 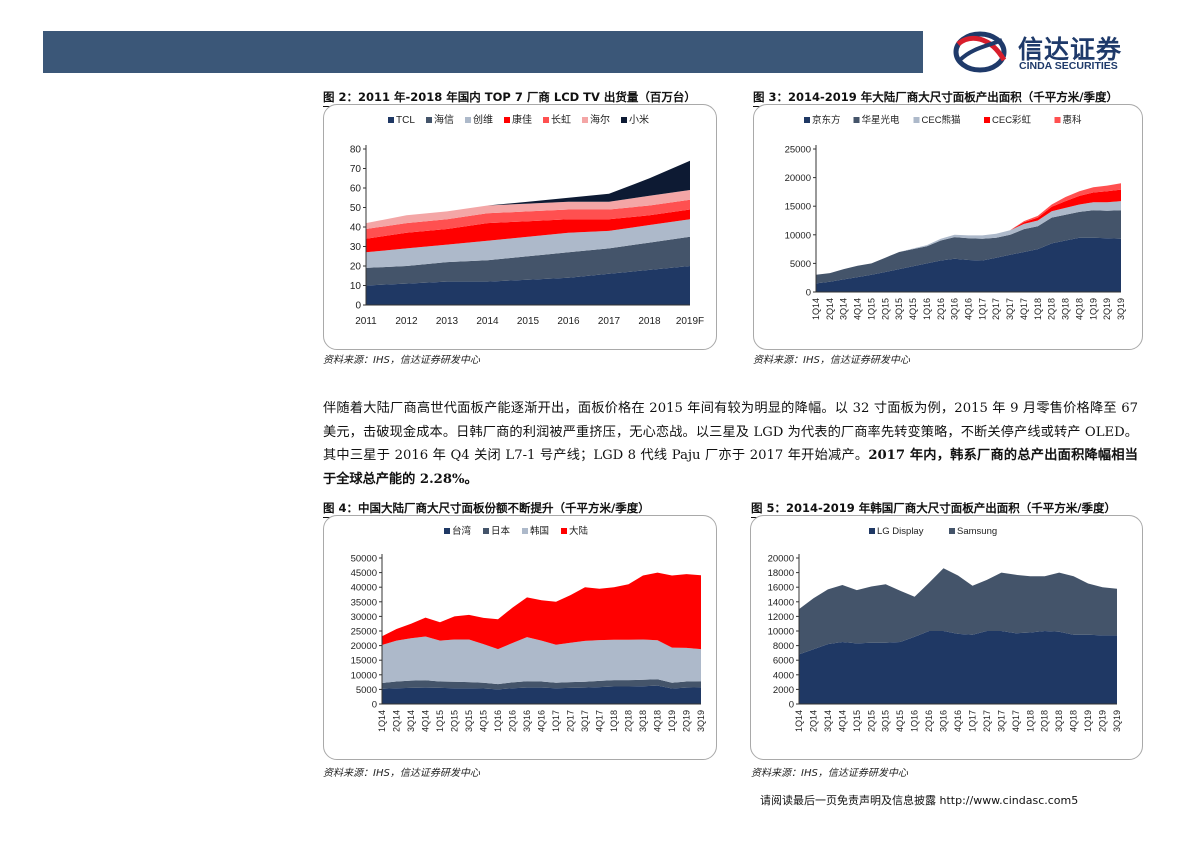 I want to click on legend-label-fig5-1: Samsung, so click(x=977, y=531).